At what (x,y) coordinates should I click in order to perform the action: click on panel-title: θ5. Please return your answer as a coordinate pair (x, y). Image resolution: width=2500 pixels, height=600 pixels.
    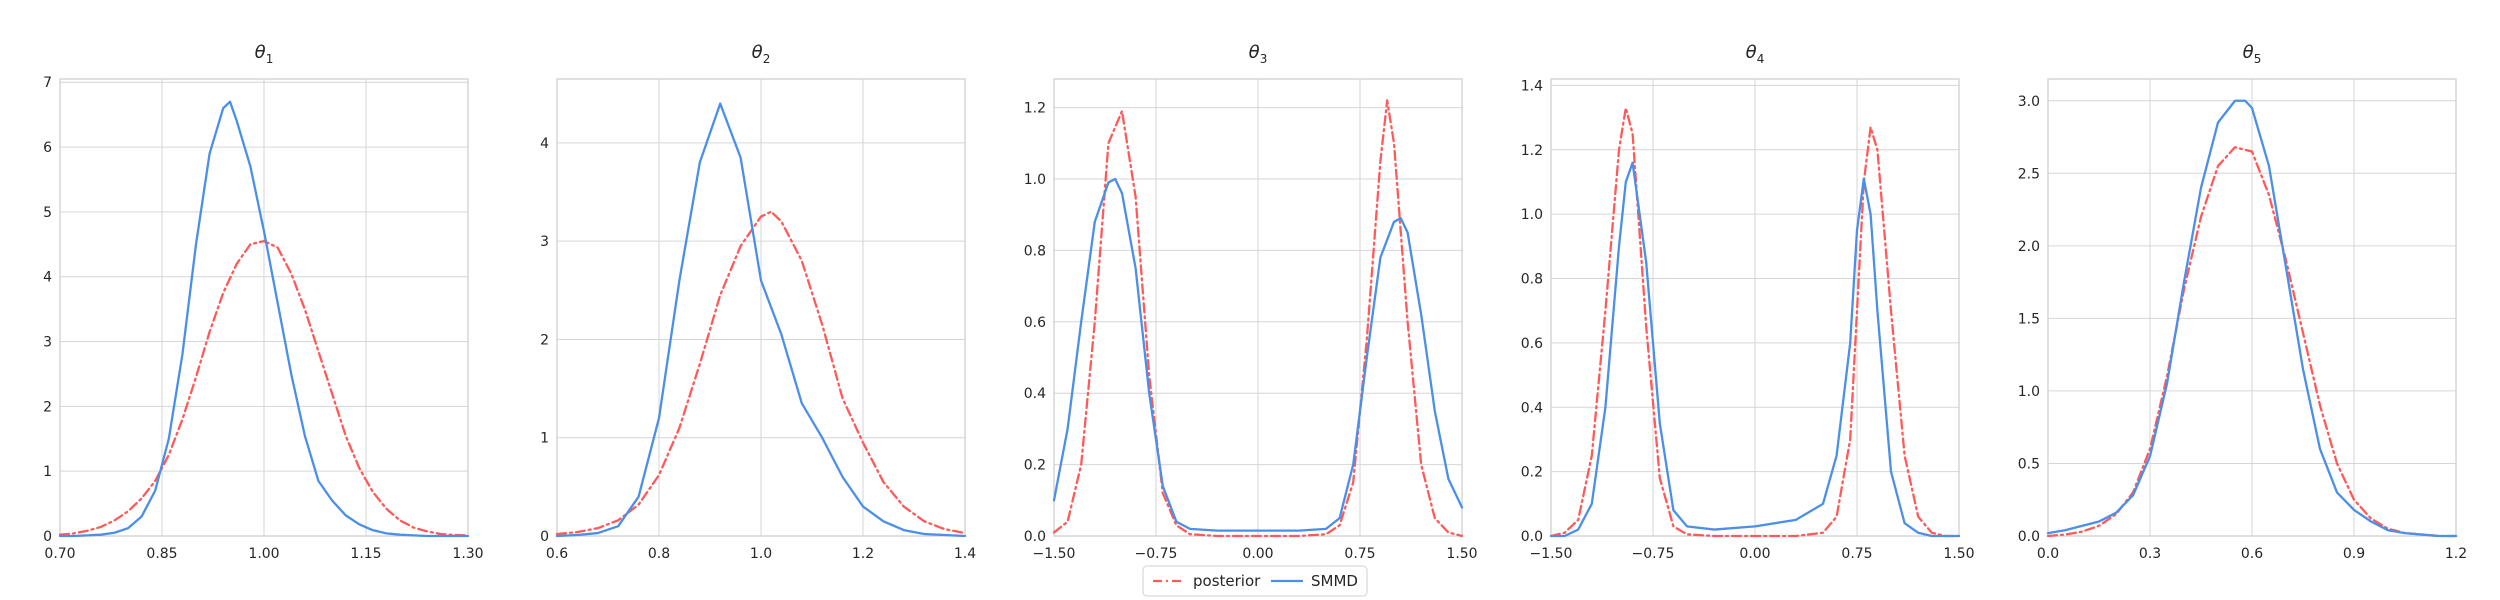
    Looking at the image, I should click on (2252, 54).